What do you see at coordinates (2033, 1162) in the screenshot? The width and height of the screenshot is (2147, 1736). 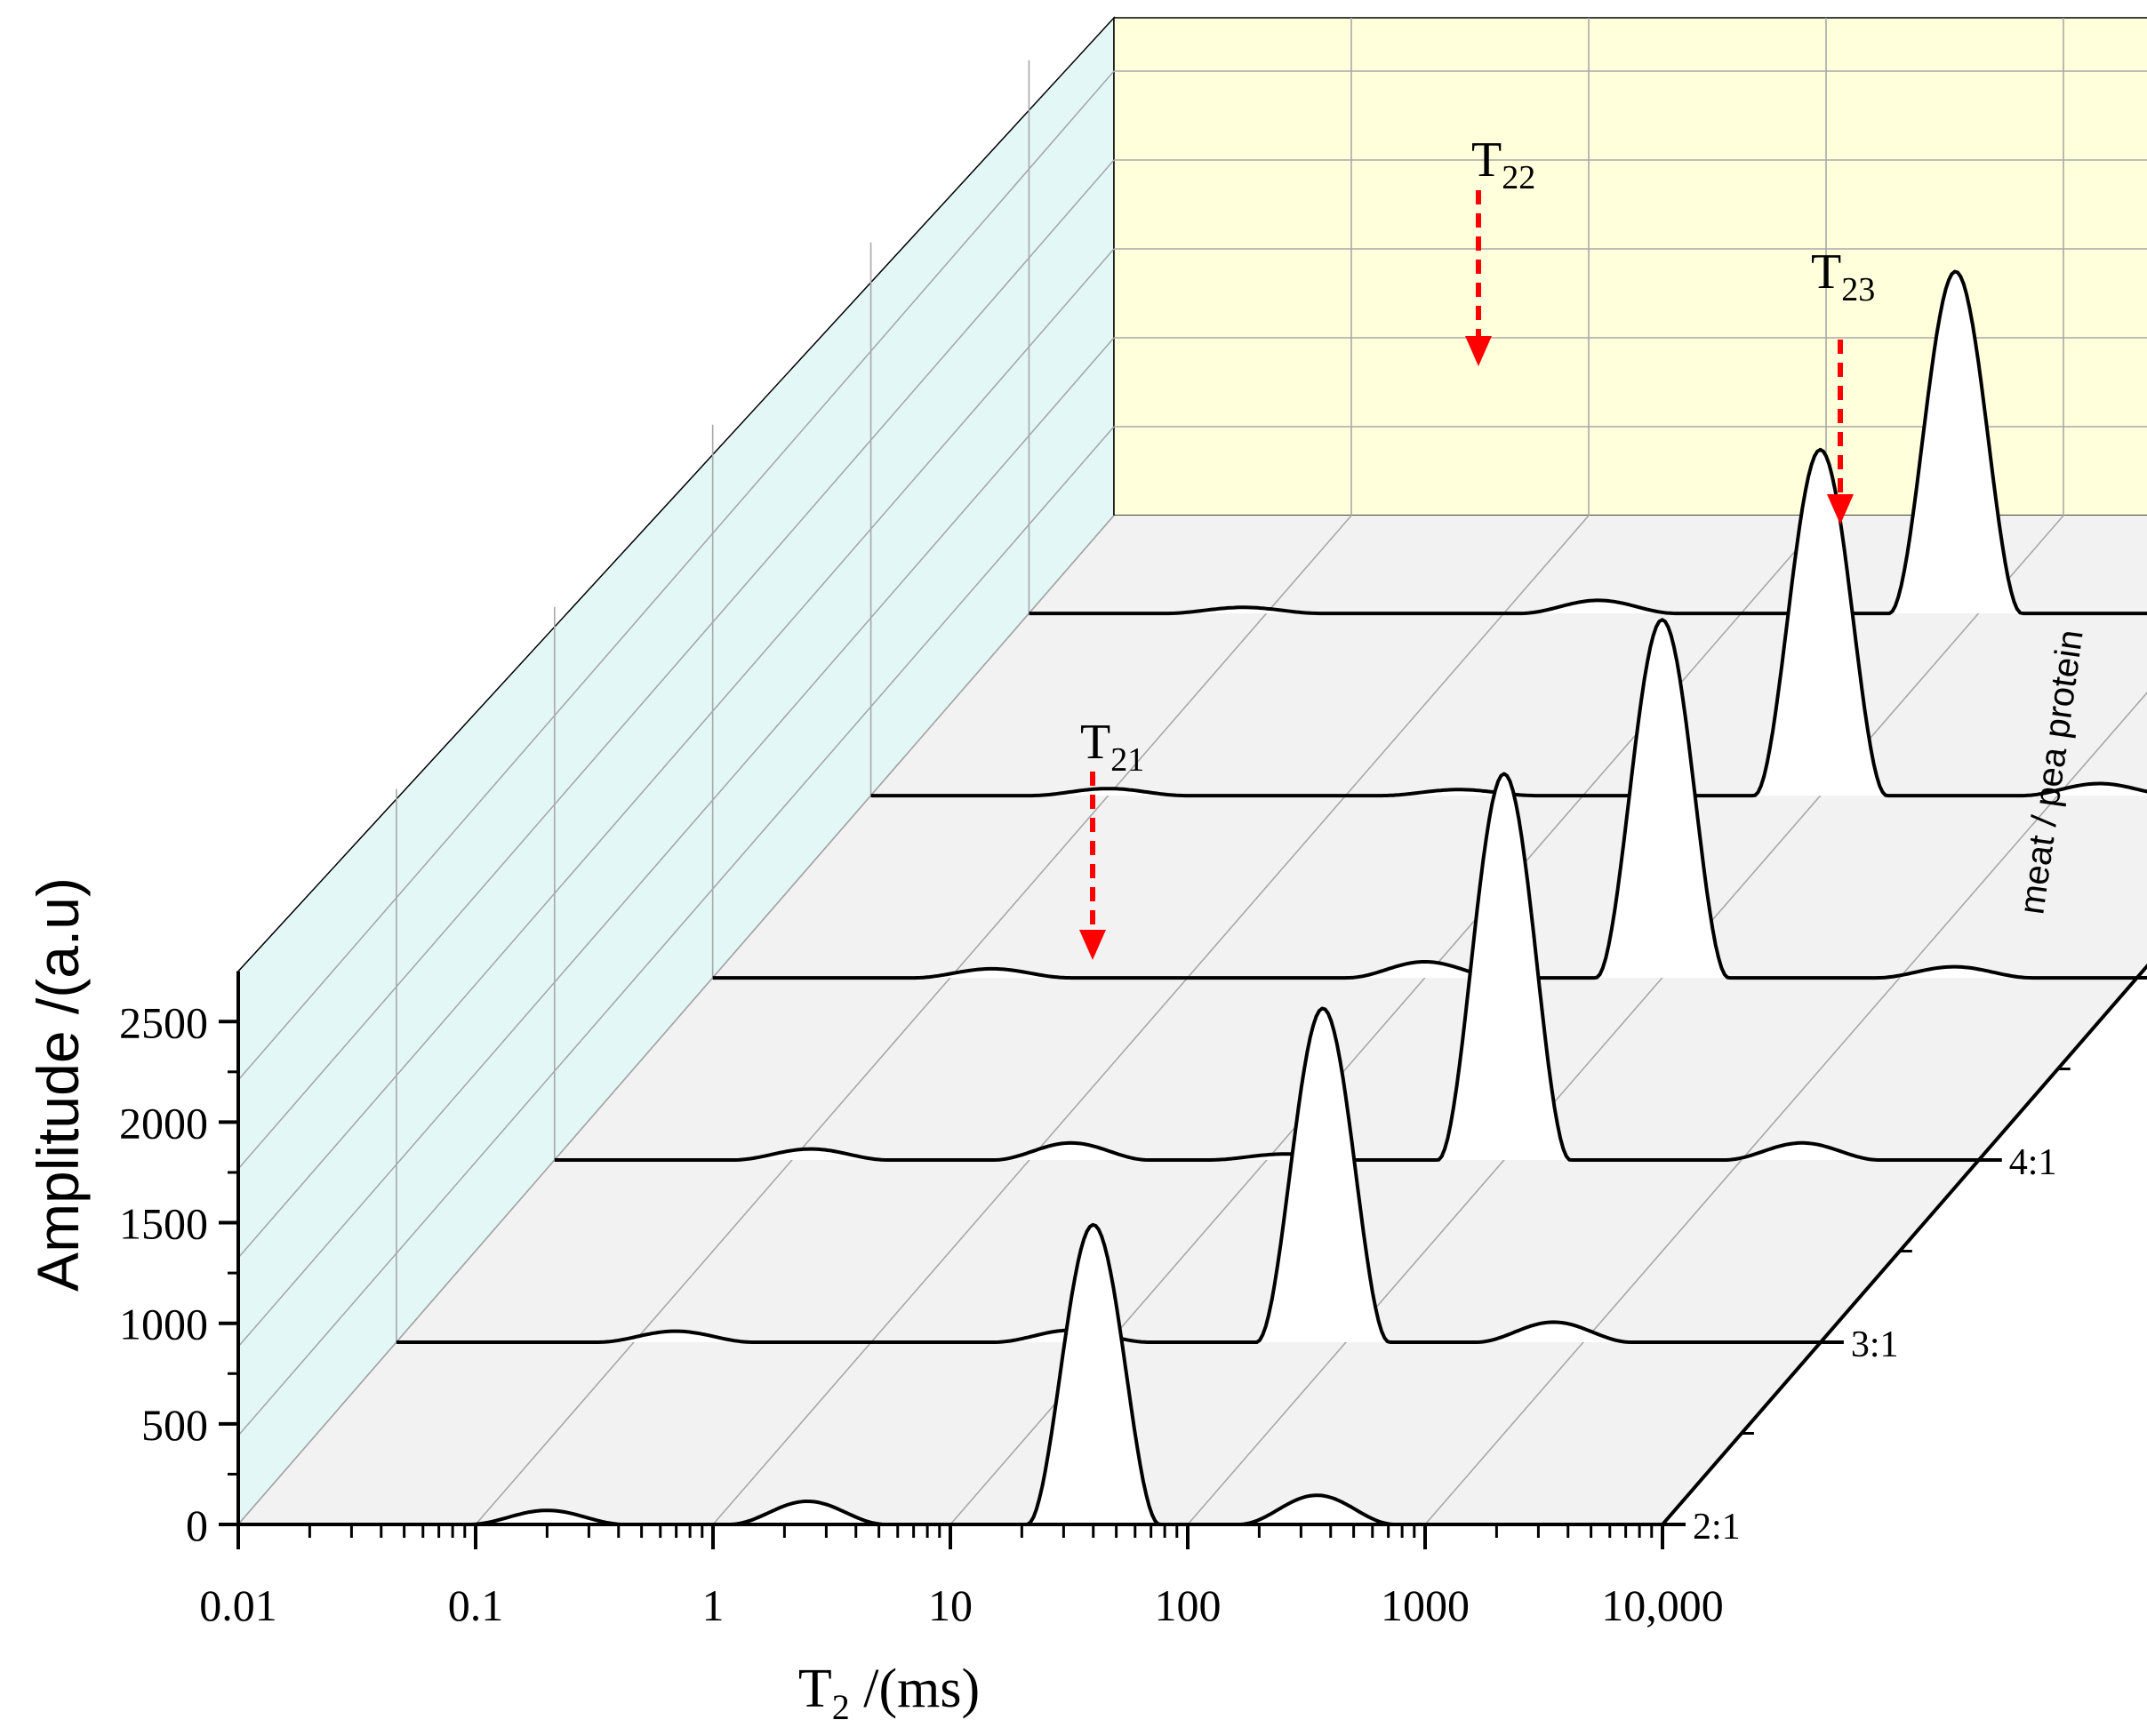 I see `category-label-4:1: 4:1` at bounding box center [2033, 1162].